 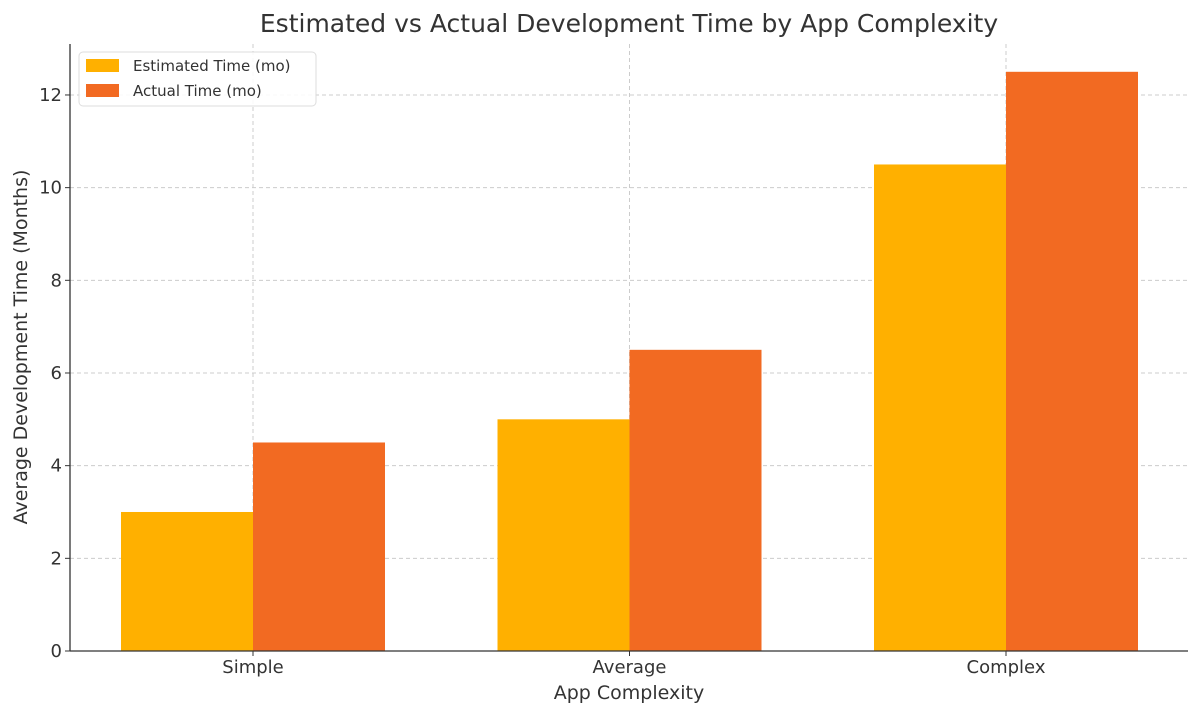 I want to click on y-axis-label: Average Development Time (Months), so click(x=21, y=347).